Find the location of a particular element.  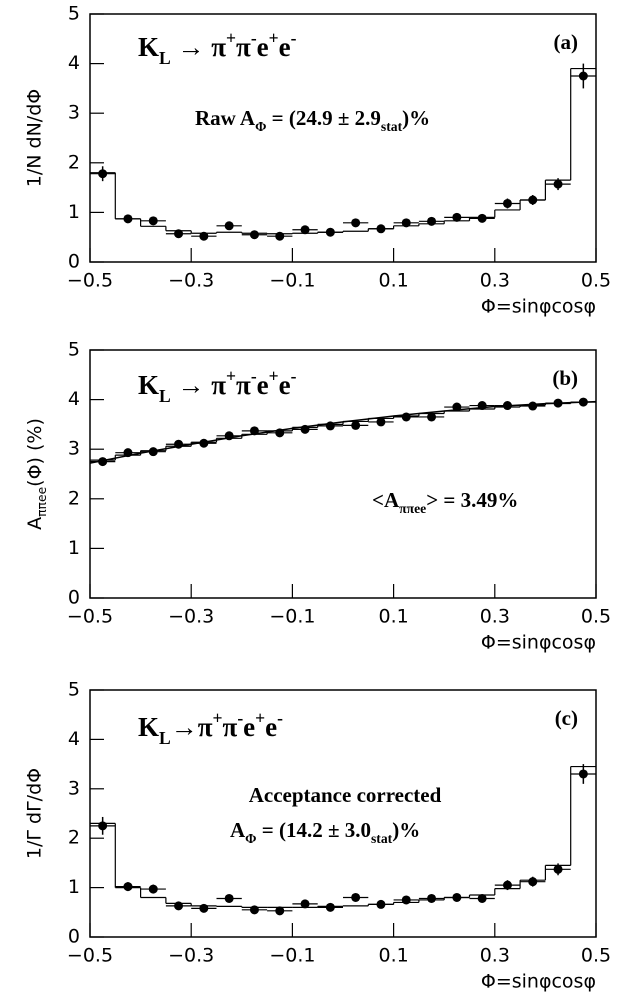

y-axis-title: 1/N dN/dΦ is located at coordinates (35, 138).